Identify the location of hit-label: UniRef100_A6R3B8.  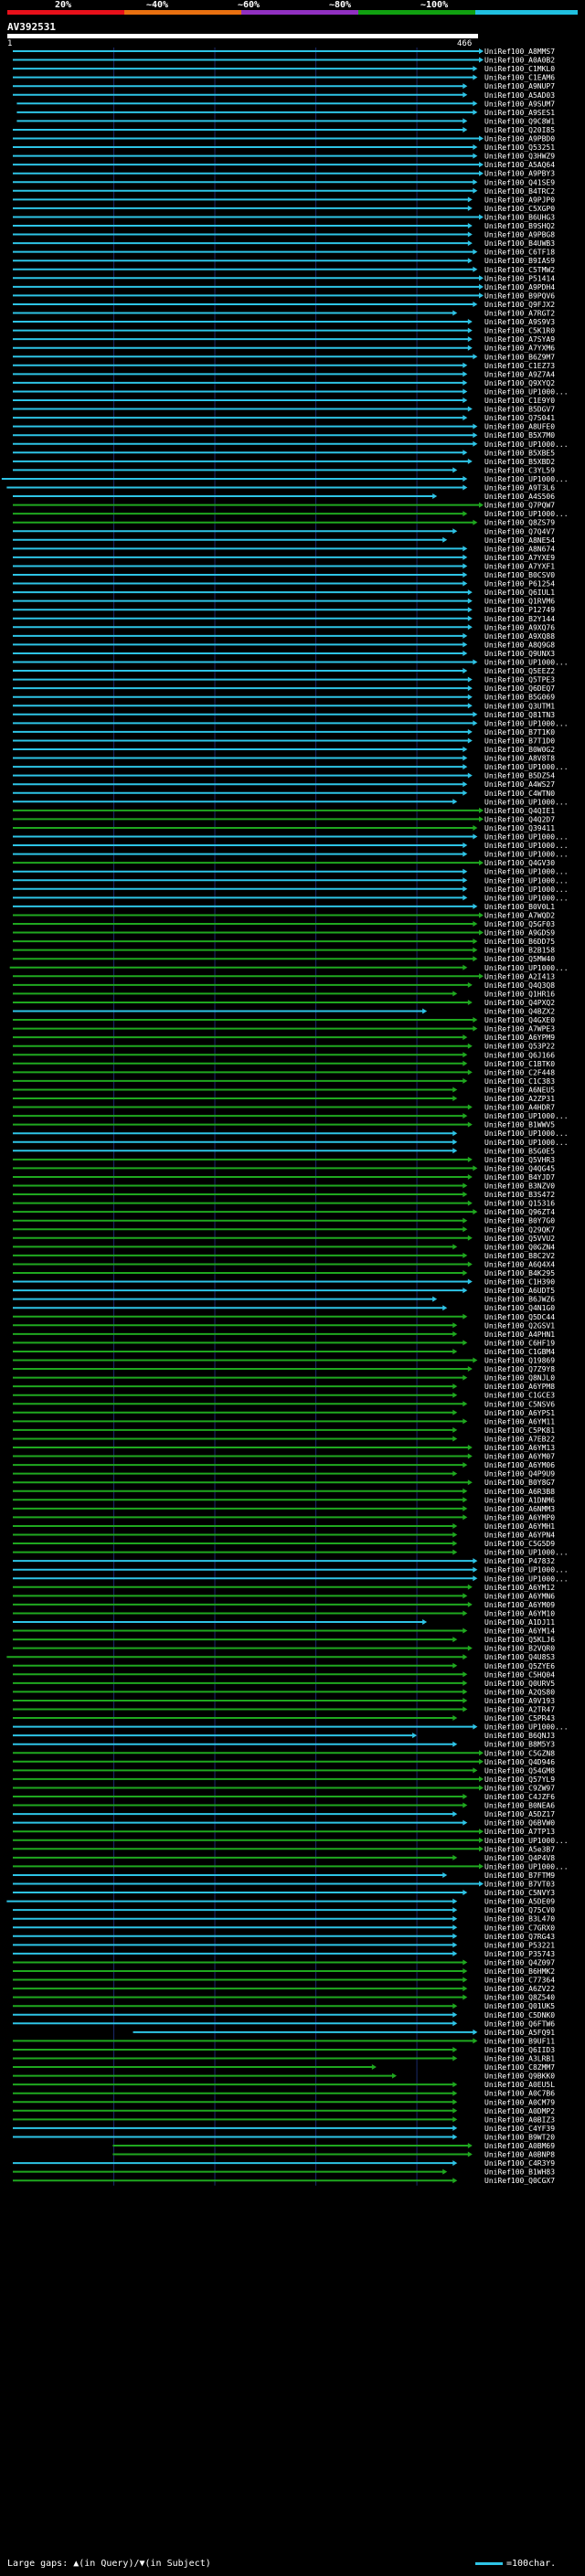
(519, 1492).